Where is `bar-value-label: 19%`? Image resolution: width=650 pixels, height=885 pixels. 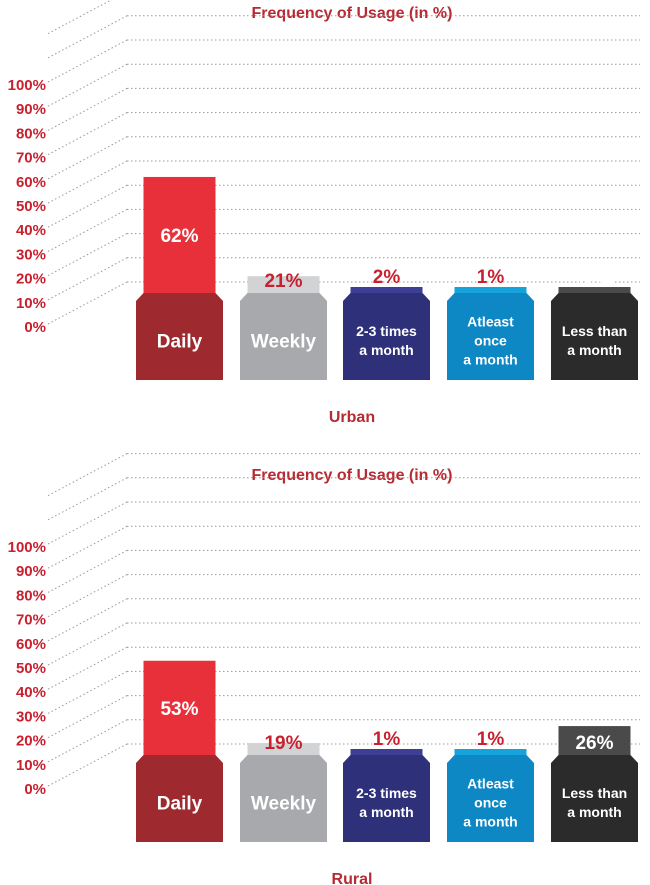 bar-value-label: 19% is located at coordinates (283, 743).